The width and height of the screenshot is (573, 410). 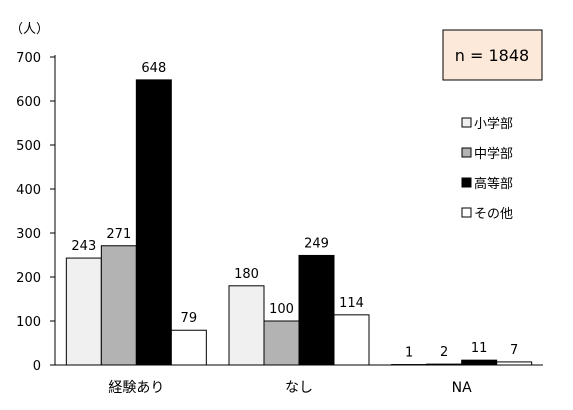 I want to click on x-tick-label: なし, so click(x=299, y=388).